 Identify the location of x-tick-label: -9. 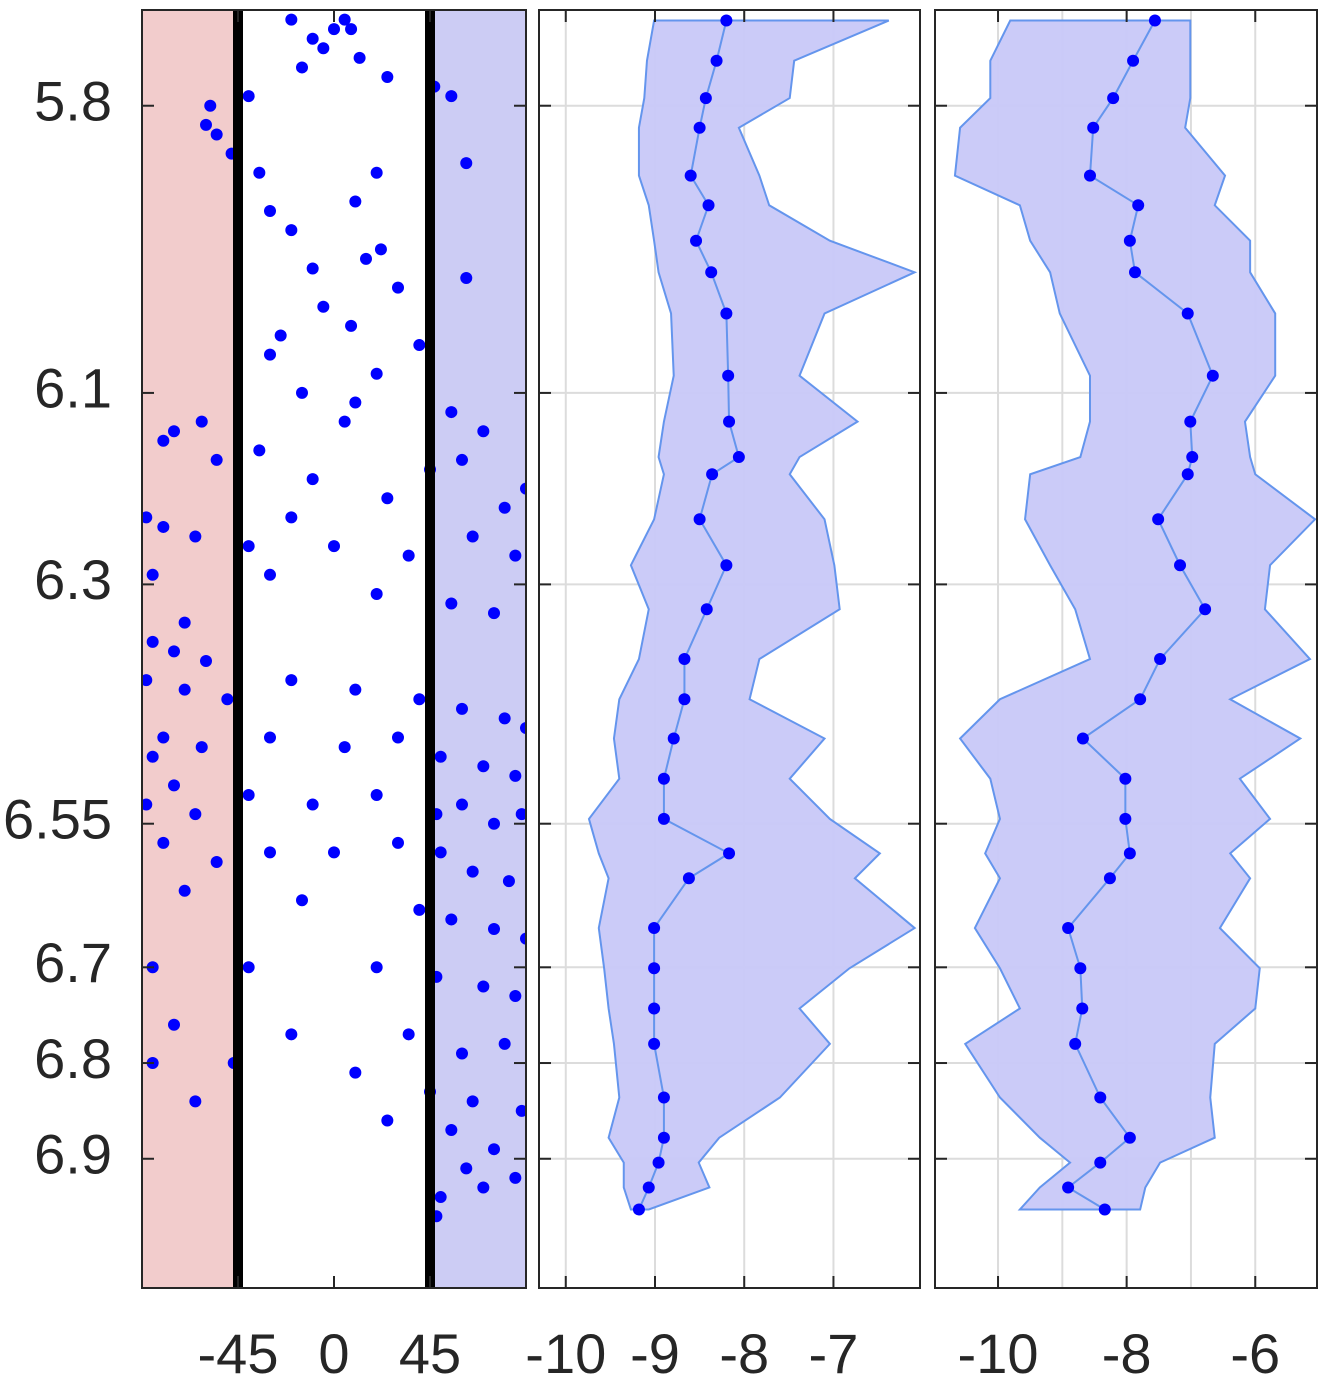
(655, 1353).